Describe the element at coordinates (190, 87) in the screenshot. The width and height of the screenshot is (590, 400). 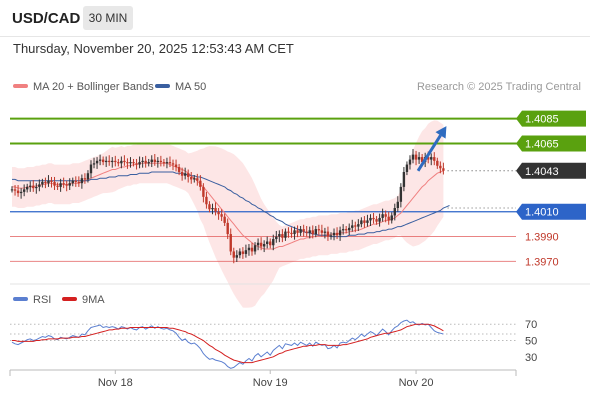
I see `legend-ma50-label: MA 50` at that location.